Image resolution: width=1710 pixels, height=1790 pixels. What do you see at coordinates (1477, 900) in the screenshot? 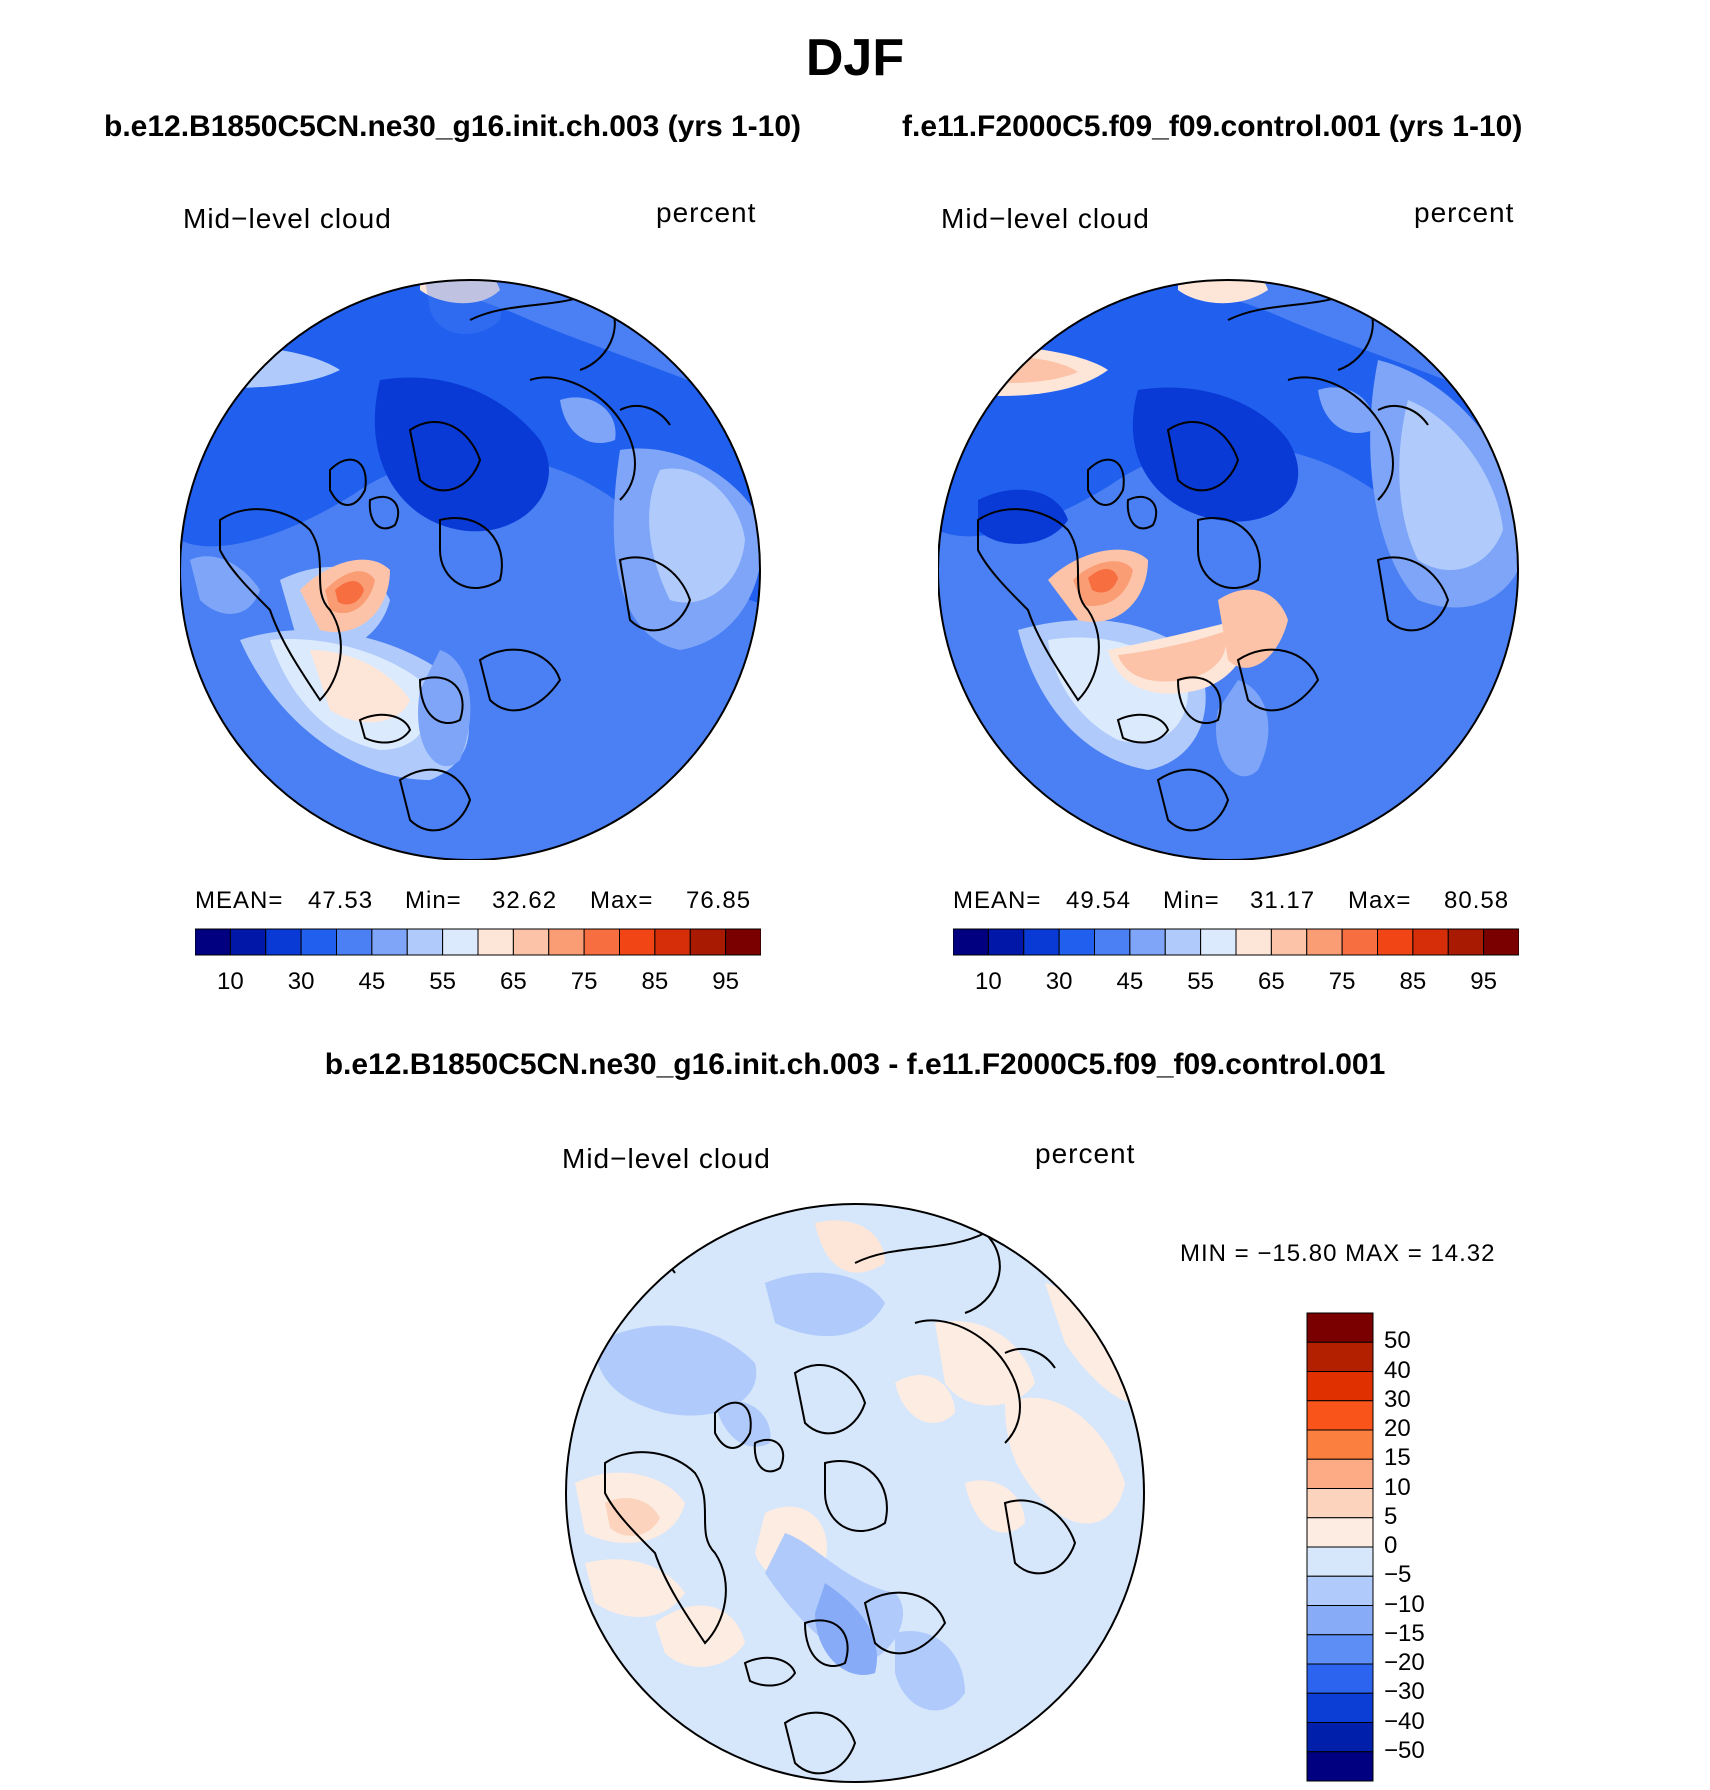
I see `panel-2-max-value: 80.58` at bounding box center [1477, 900].